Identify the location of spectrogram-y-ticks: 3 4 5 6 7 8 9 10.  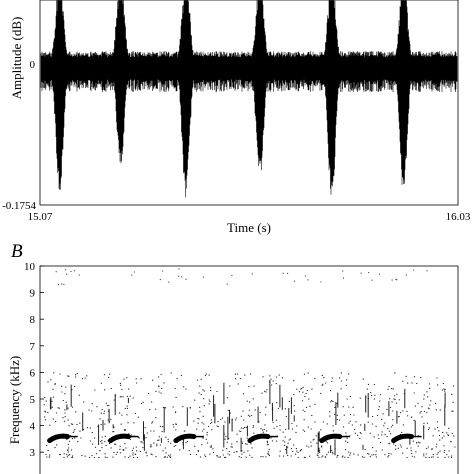
(34, 360).